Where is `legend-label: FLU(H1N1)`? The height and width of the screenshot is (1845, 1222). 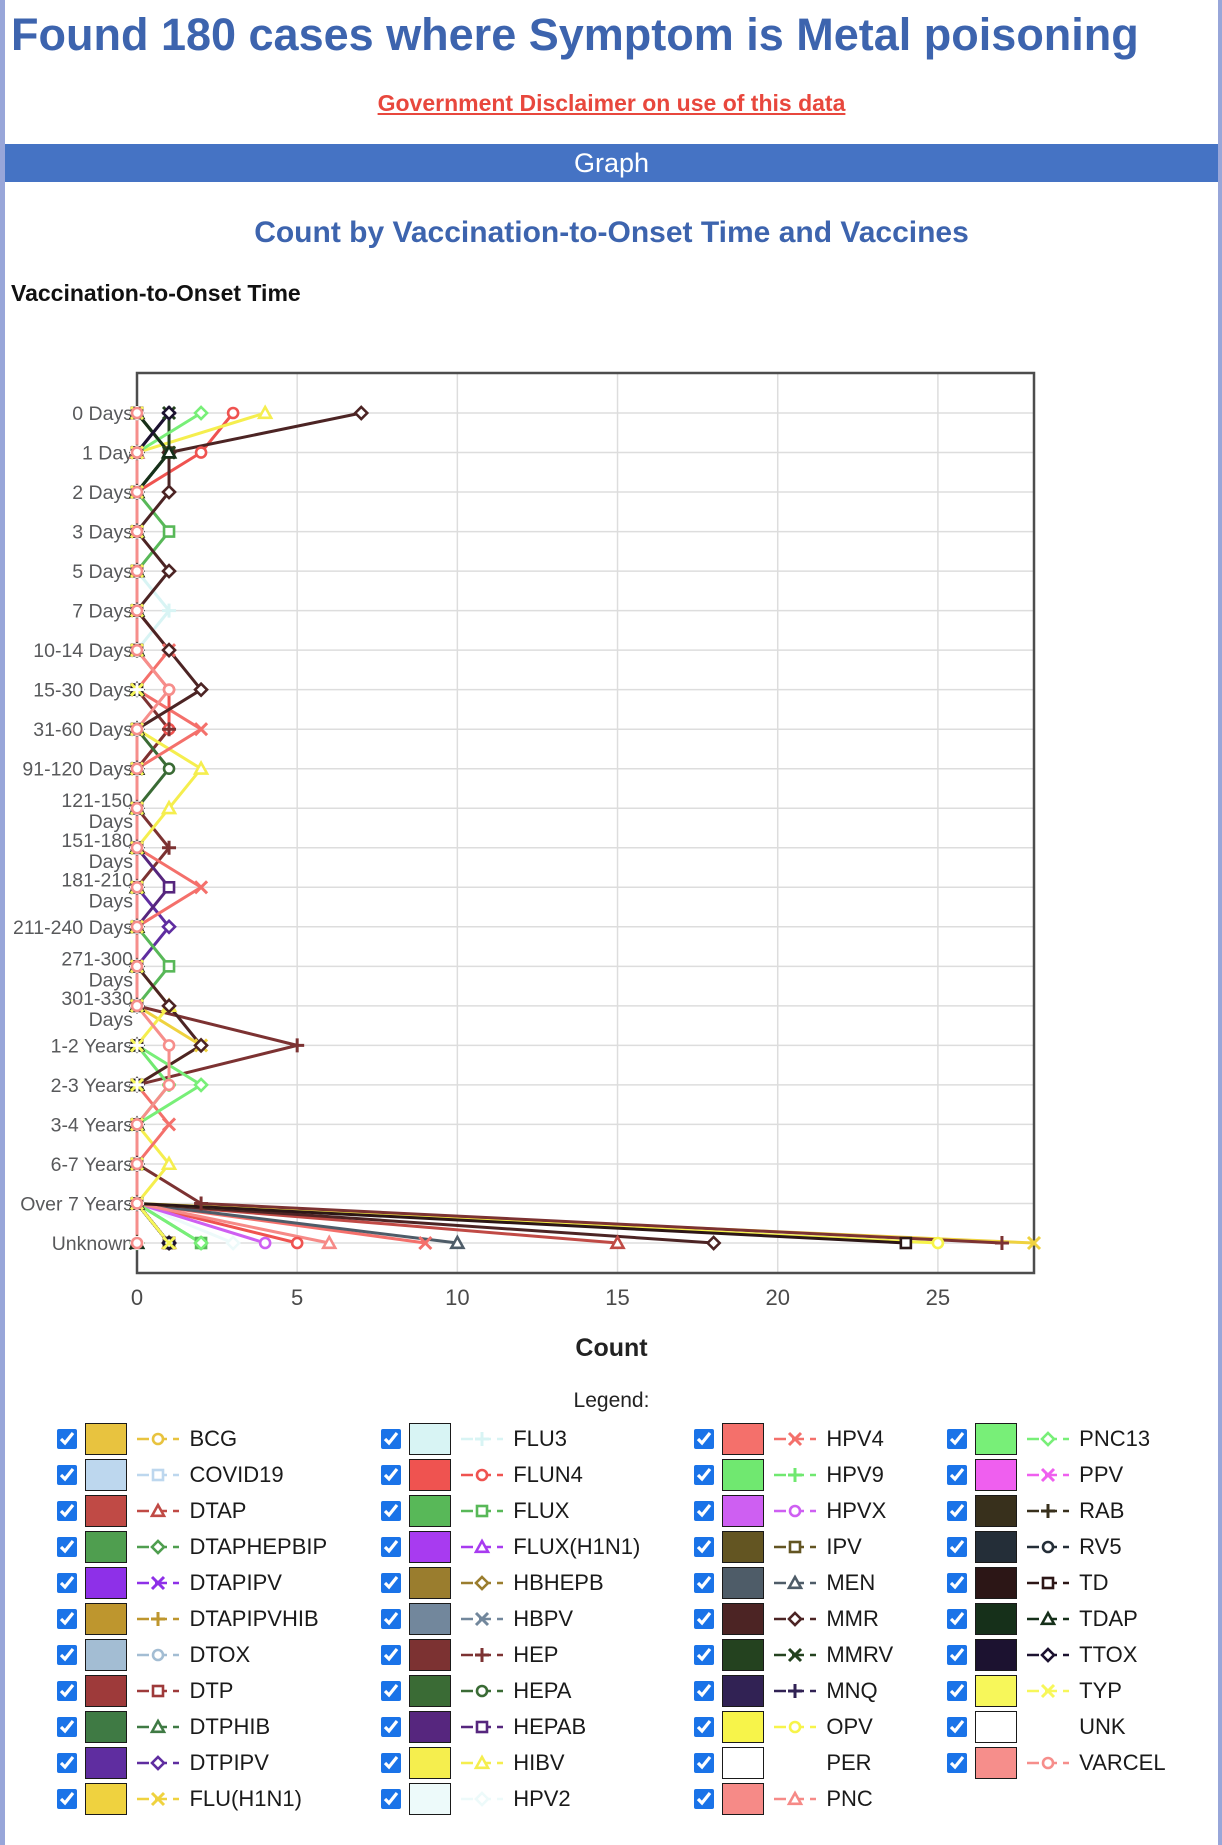
legend-label: FLU(H1N1) is located at coordinates (245, 1798).